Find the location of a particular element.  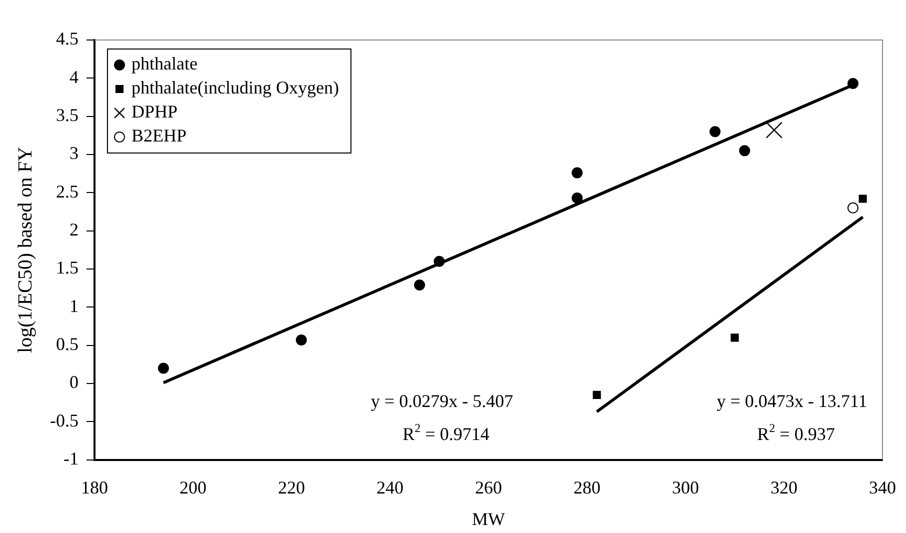

y-tick-label: 4.5 is located at coordinates (67, 38).